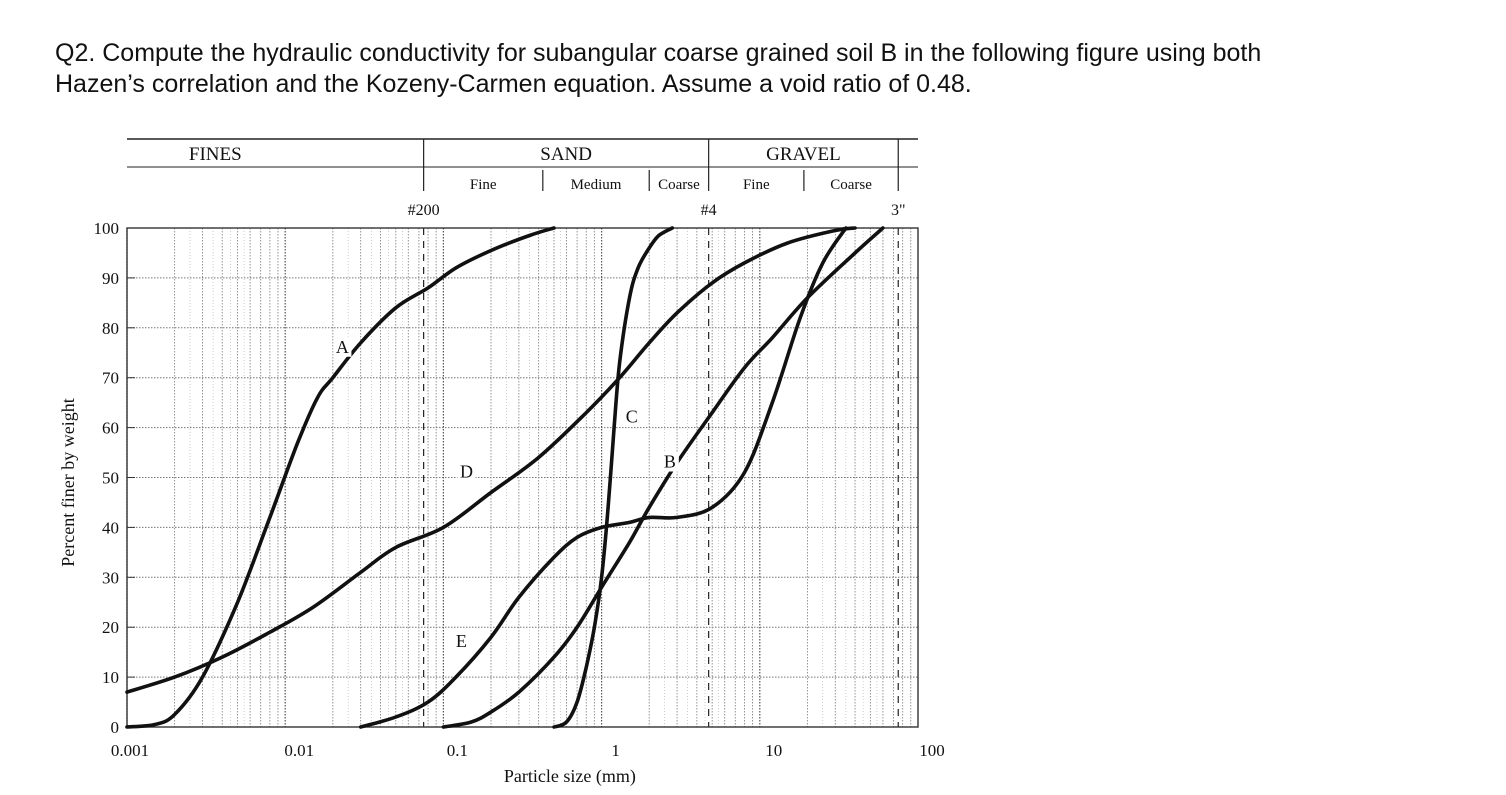 This screenshot has height=795, width=1506. I want to click on y-tick-label: 80, so click(110, 328).